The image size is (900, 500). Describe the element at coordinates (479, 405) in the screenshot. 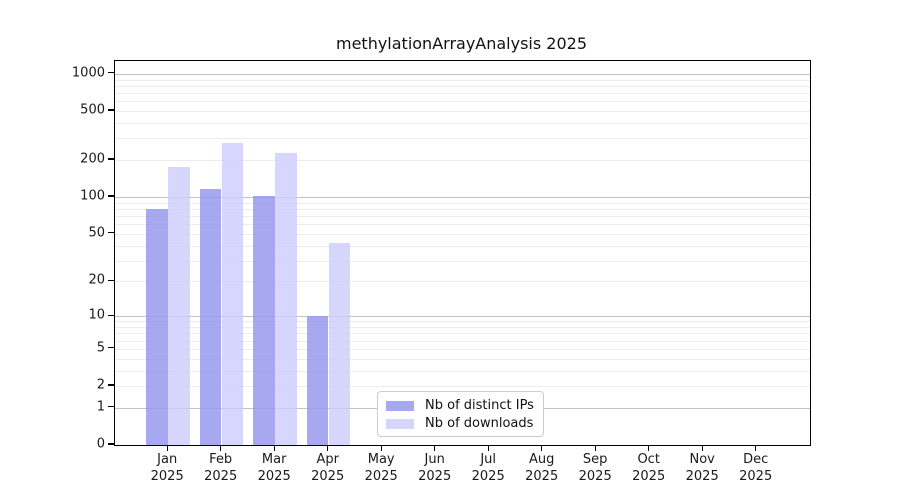

I see `legend-label-distinct-ips: Nb of distinct IPs` at that location.